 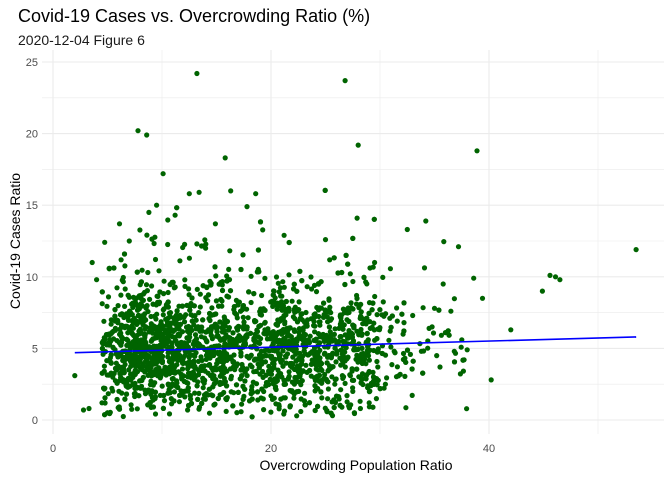 What do you see at coordinates (53, 449) in the screenshot?
I see `x-tick-label: 0` at bounding box center [53, 449].